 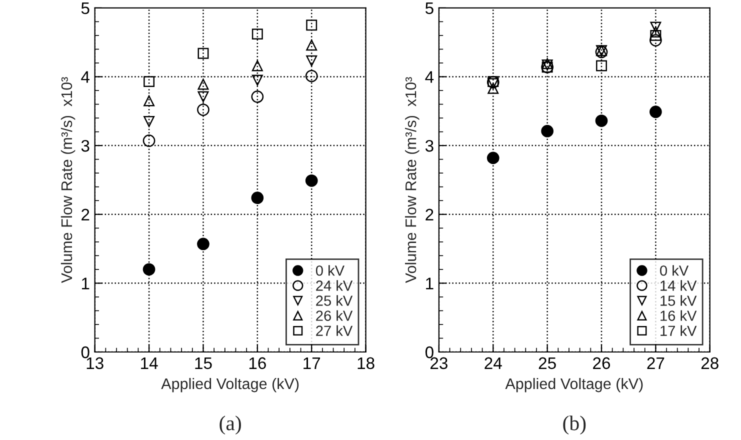 What do you see at coordinates (203, 363) in the screenshot?
I see `x-tick-label: 15` at bounding box center [203, 363].